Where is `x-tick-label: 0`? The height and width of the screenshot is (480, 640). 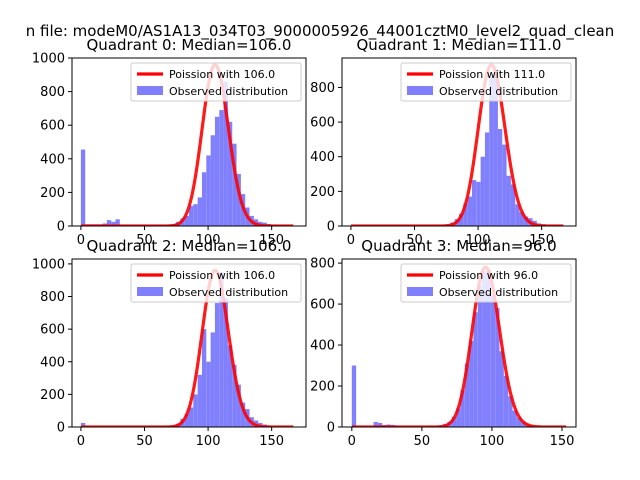
x-tick-label: 0 is located at coordinates (81, 240).